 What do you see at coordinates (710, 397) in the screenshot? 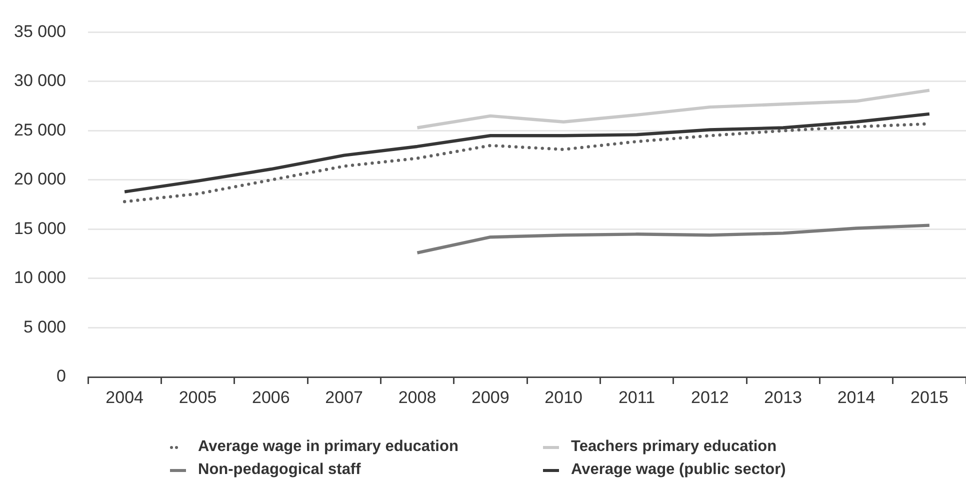
I see `x-tick-label: 2012` at bounding box center [710, 397].